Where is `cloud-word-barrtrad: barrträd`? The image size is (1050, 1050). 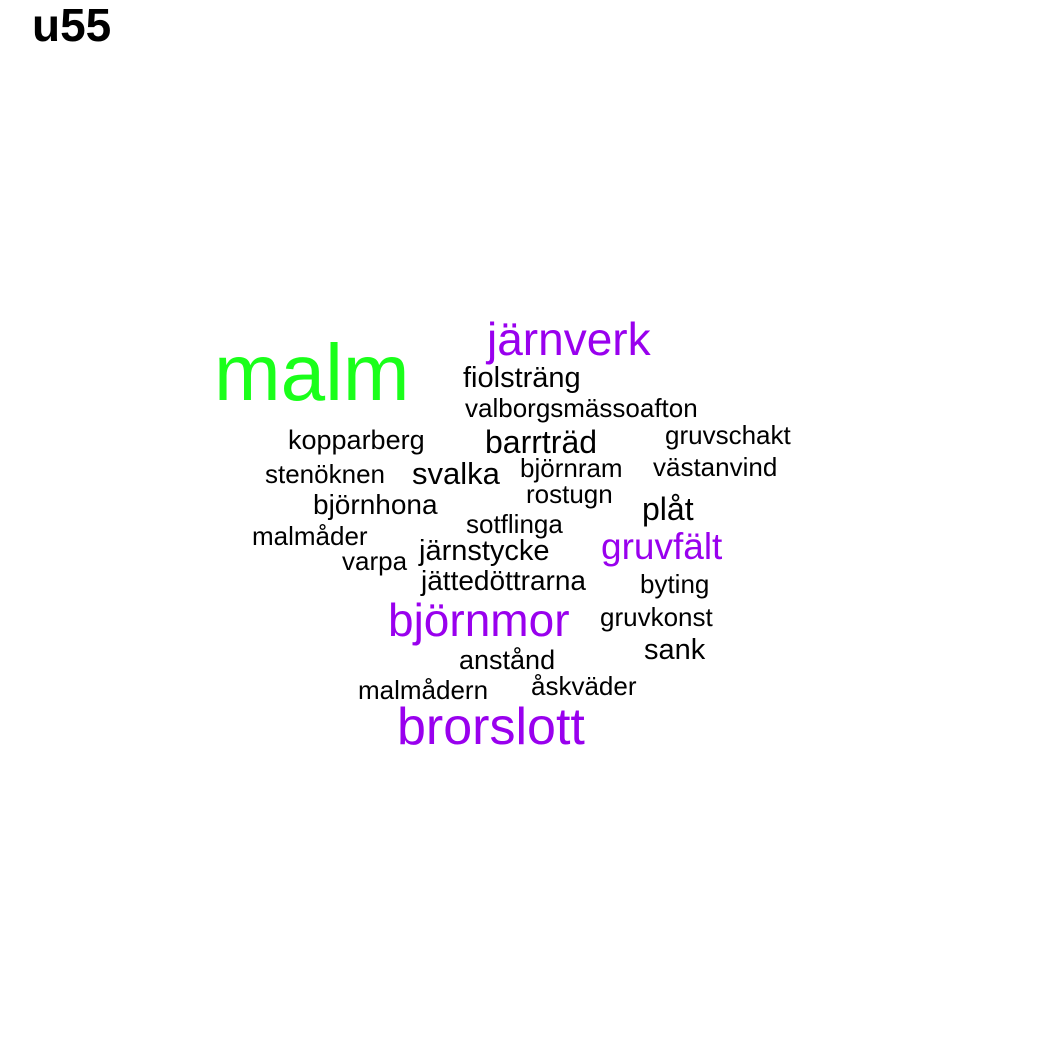 cloud-word-barrtrad: barrträd is located at coordinates (541, 442).